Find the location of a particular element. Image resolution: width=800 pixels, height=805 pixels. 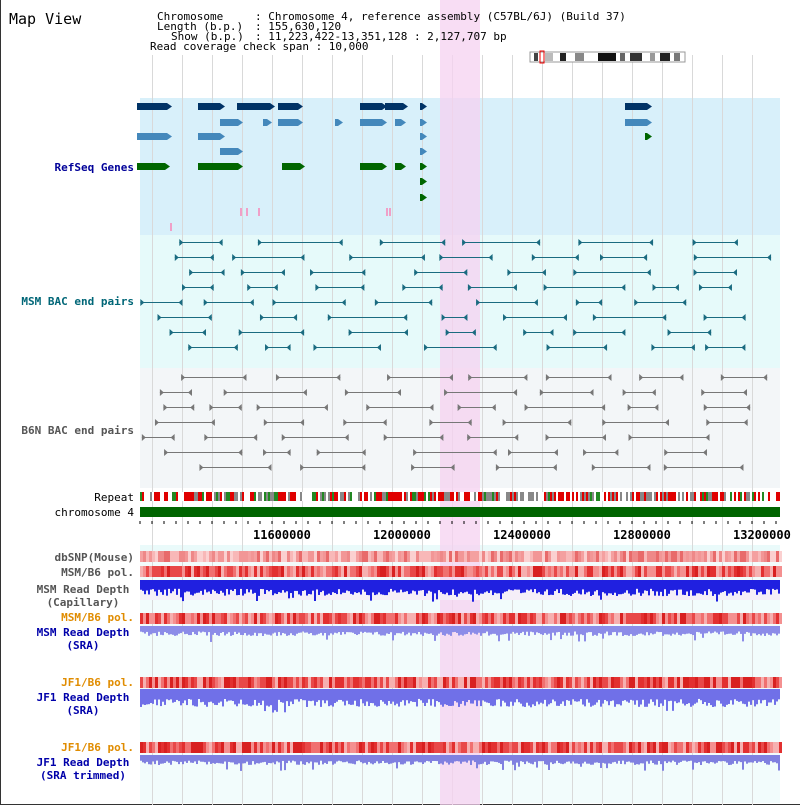

gene-arrow is located at coordinates (424, 151).